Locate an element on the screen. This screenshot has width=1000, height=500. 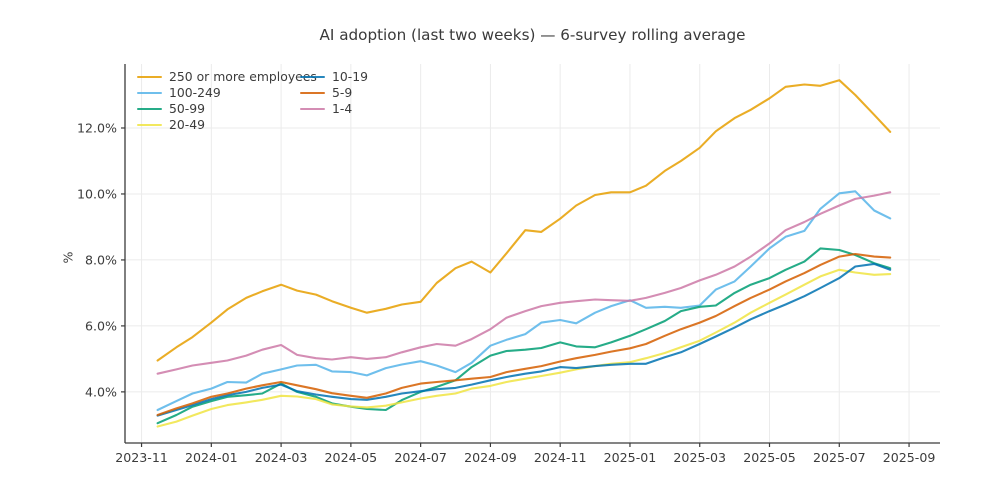
legend-item: 50-99 is located at coordinates (171, 109).